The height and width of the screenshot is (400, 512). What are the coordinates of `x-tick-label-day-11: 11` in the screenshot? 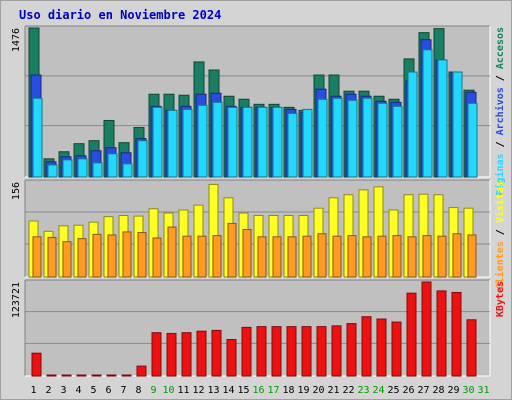 It's located at (183, 390).